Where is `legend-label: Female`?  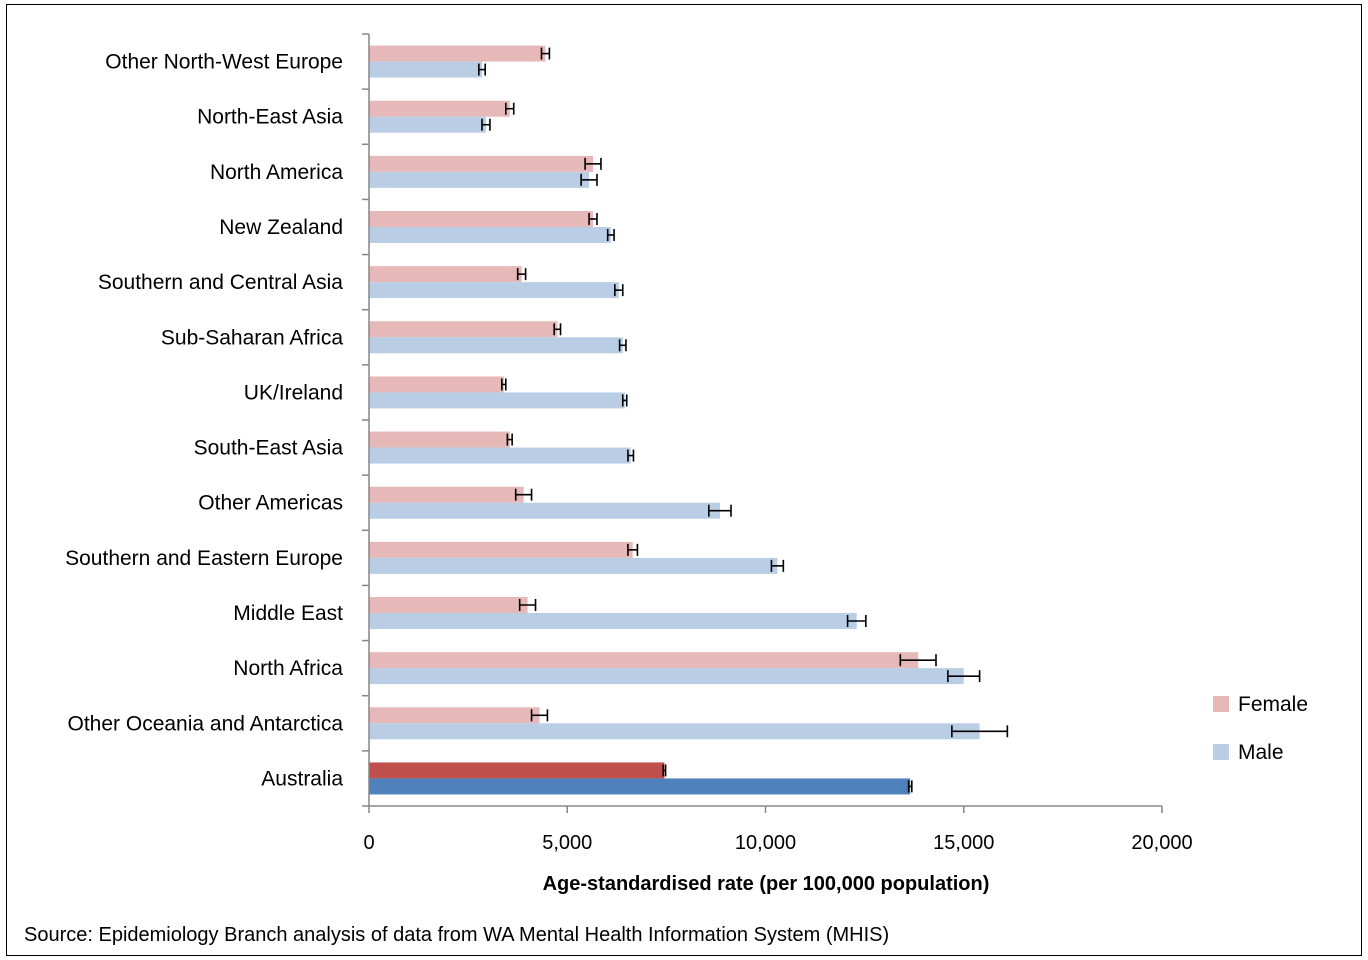
legend-label: Female is located at coordinates (1273, 704).